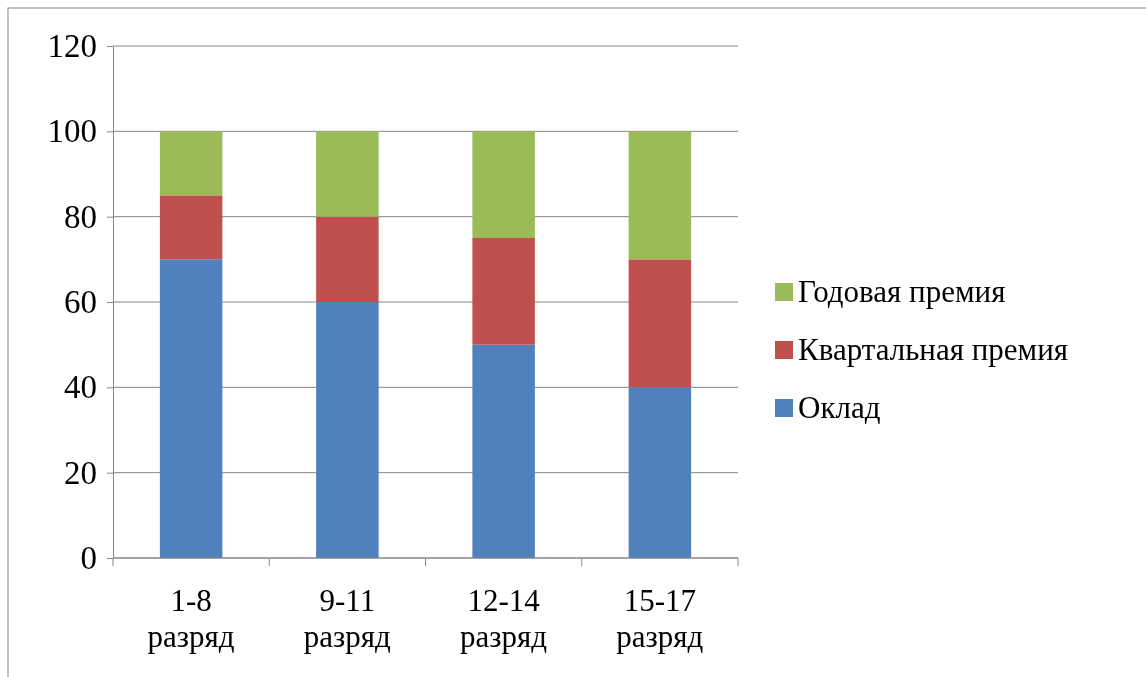 This screenshot has width=1146, height=677. I want to click on y-tick-label: 0, so click(88, 558).